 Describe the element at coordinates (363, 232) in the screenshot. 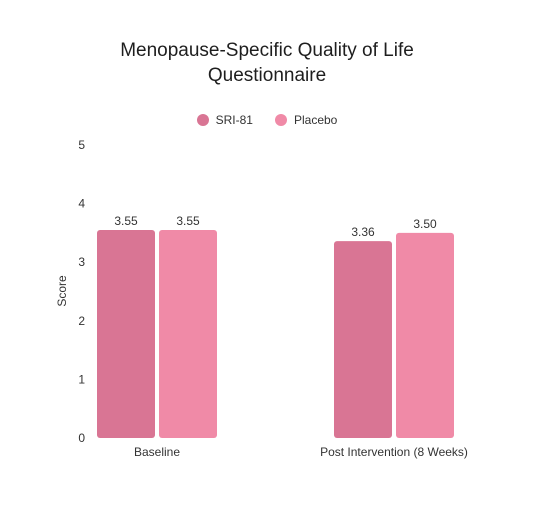

I see `data-label-sri-81-post-intervention-8-weeks: 3.36` at that location.